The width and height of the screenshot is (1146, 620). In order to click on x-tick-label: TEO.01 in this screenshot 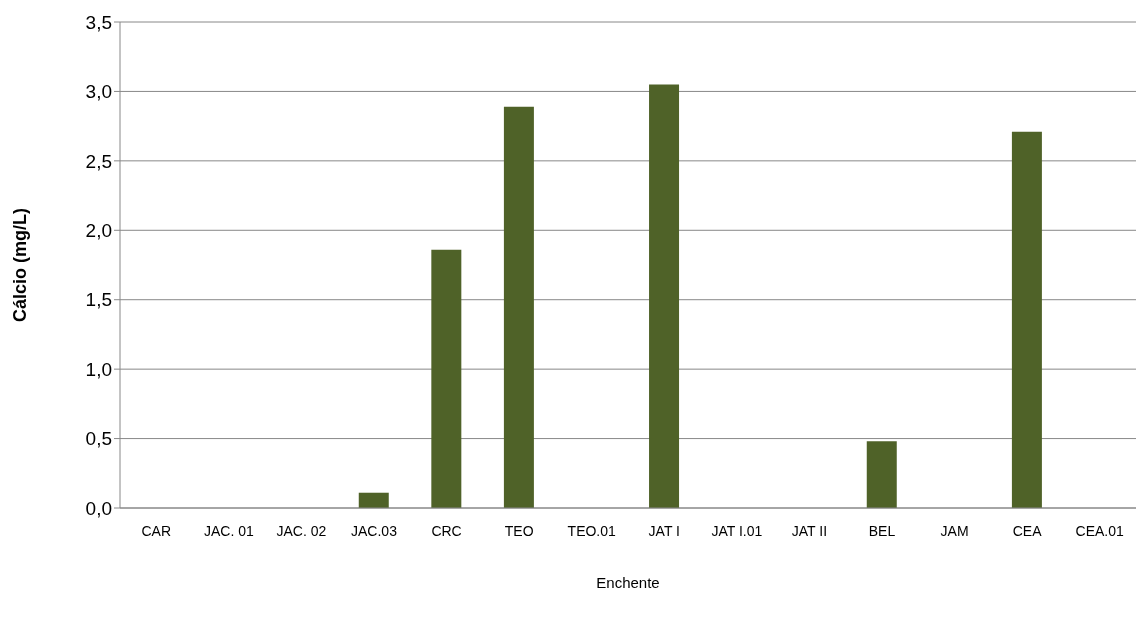, I will do `click(592, 530)`.